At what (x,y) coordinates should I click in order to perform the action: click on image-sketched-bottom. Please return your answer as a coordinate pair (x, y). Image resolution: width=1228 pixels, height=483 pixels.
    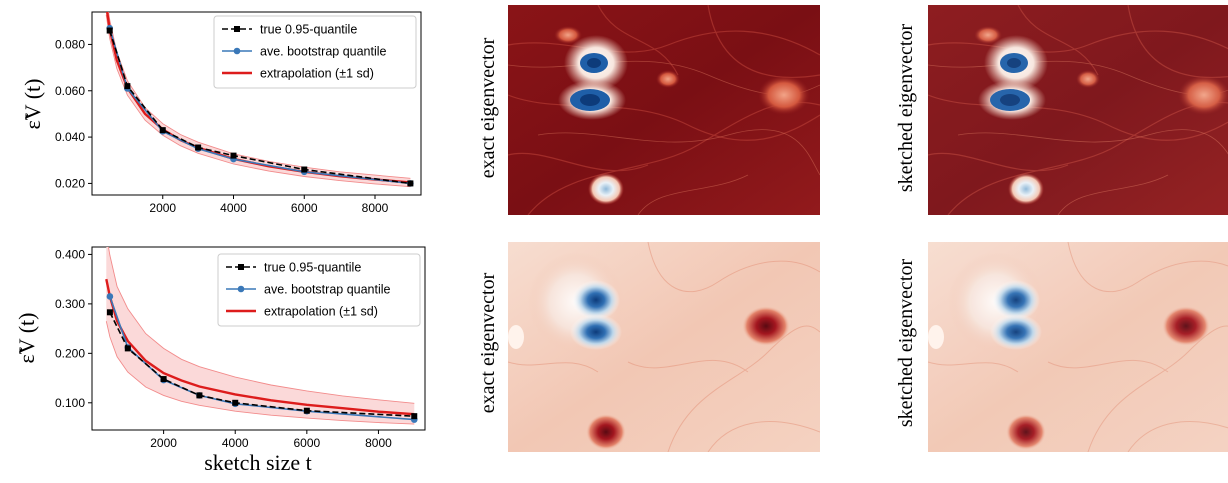
    Looking at the image, I should click on (1078, 347).